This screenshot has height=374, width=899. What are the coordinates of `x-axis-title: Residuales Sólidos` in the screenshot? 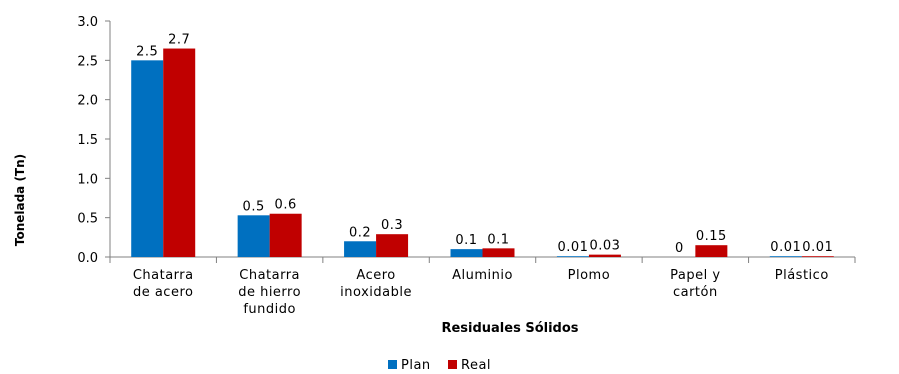 It's located at (509, 328).